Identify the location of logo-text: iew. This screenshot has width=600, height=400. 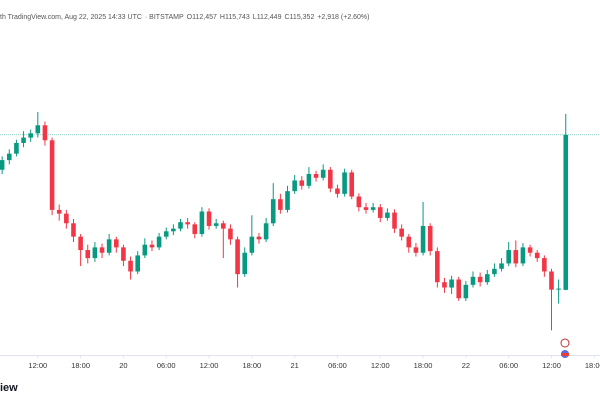
(9, 388).